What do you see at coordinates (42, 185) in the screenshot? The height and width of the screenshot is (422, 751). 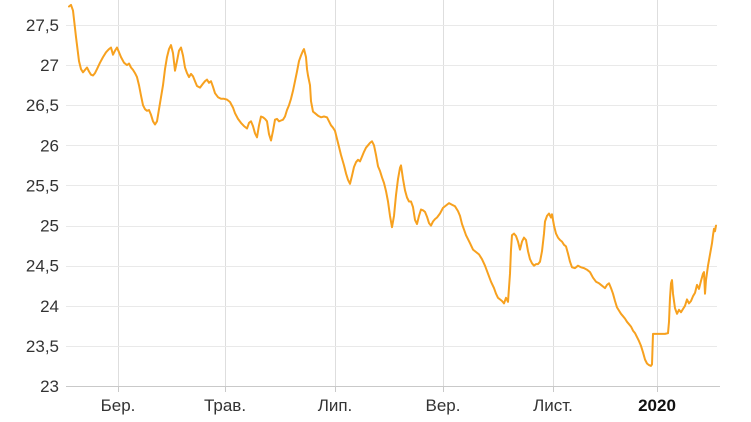 I see `y-axis-tick-label: 25,5` at bounding box center [42, 185].